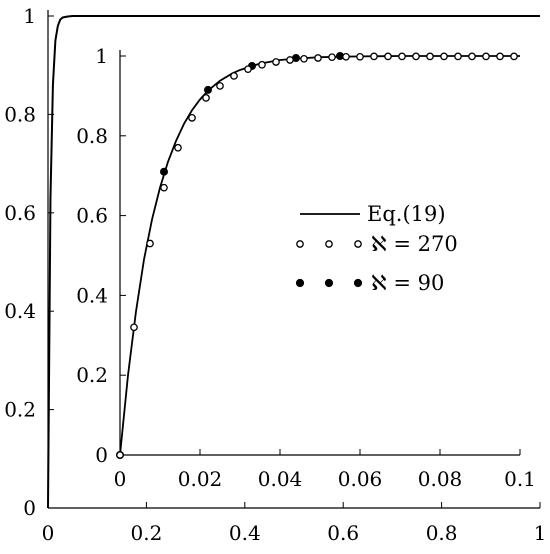 This screenshot has height=554, width=550. I want to click on main-x-tick-label: 0.4, so click(245, 533).